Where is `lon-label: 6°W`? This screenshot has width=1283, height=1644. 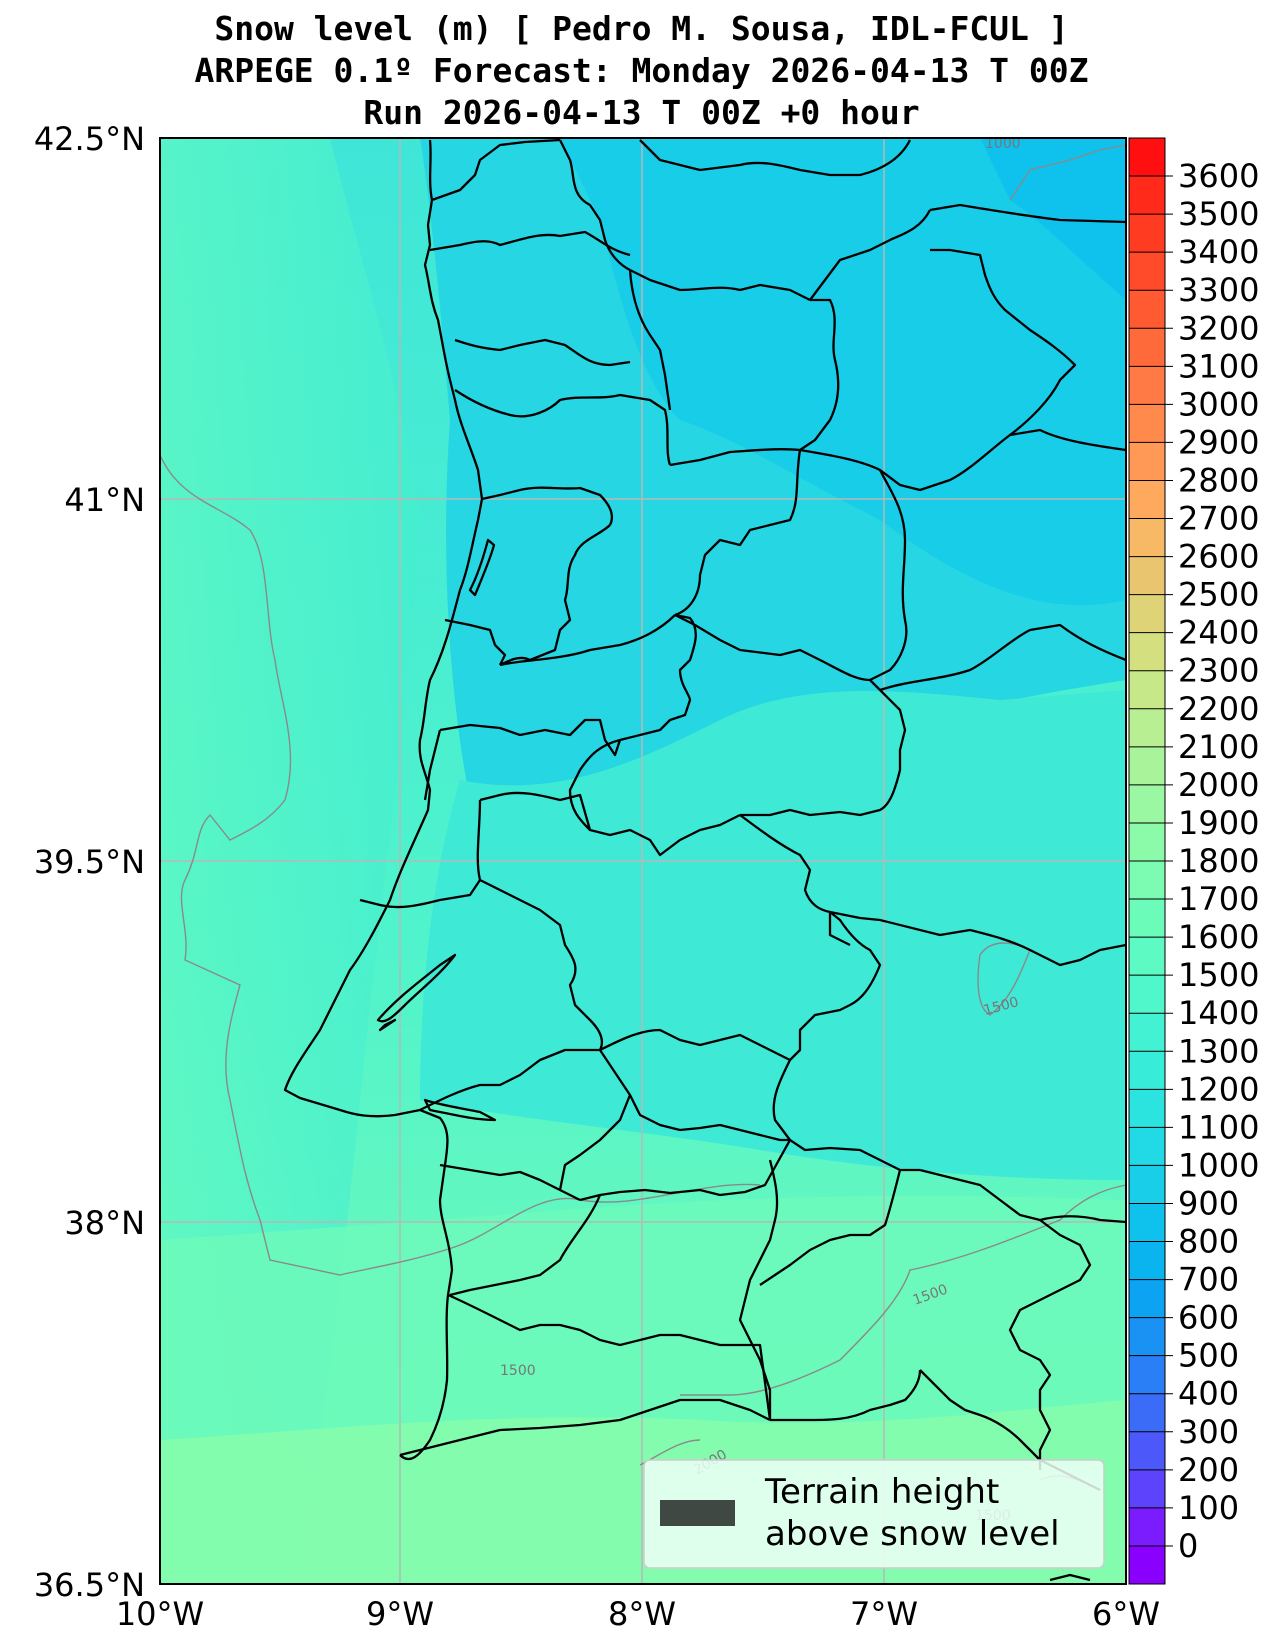 lon-label: 6°W is located at coordinates (1126, 1614).